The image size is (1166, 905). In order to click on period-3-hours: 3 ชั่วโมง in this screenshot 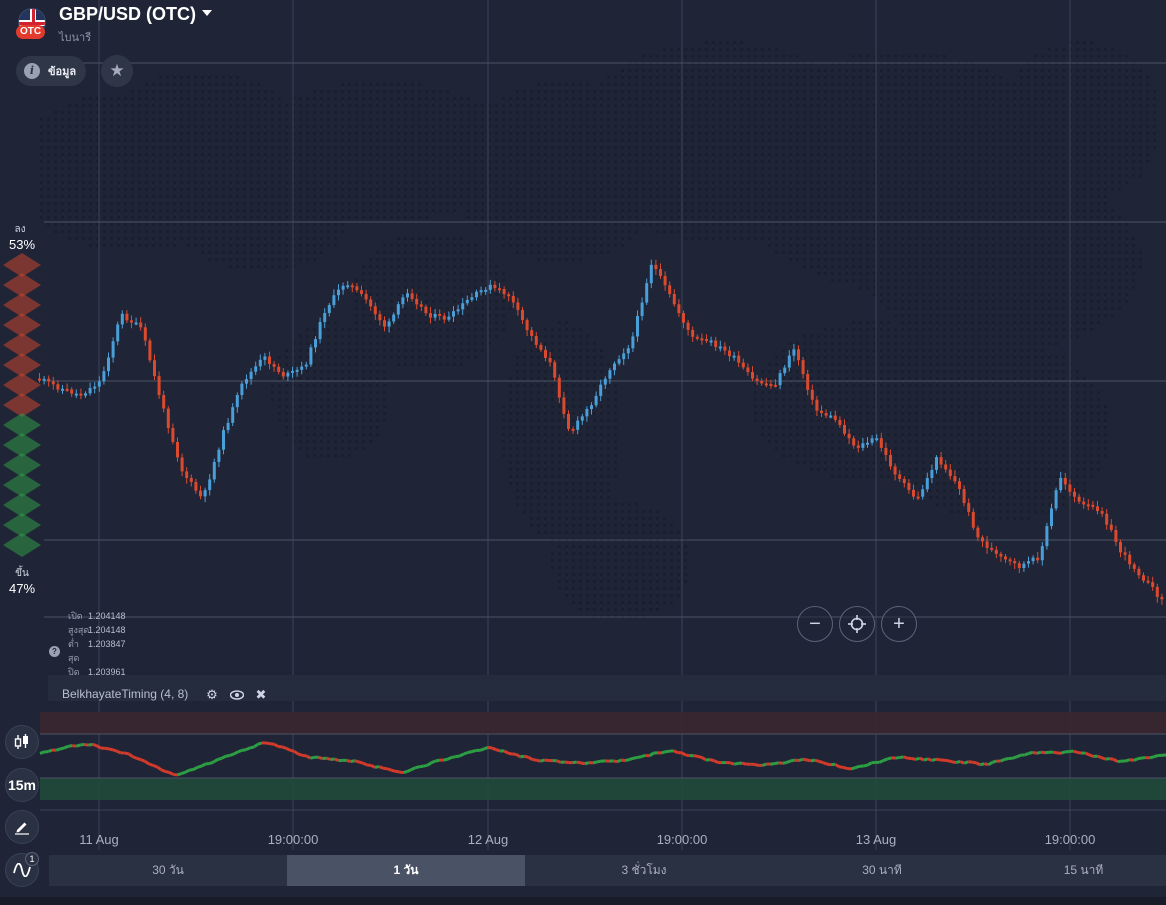, I will do `click(644, 870)`.